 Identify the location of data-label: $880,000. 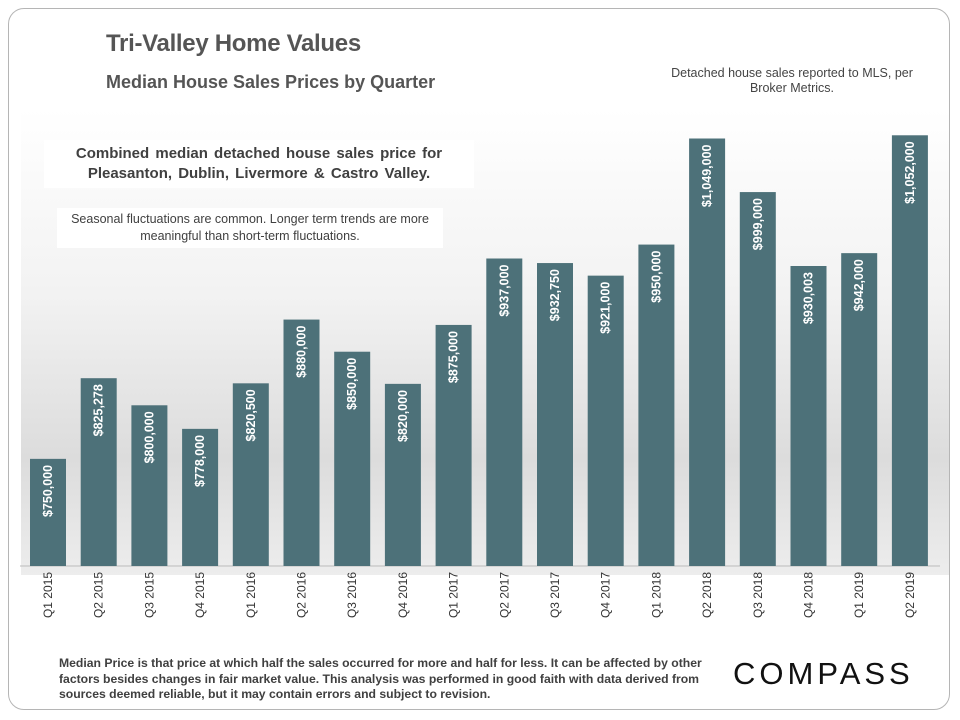
(302, 352).